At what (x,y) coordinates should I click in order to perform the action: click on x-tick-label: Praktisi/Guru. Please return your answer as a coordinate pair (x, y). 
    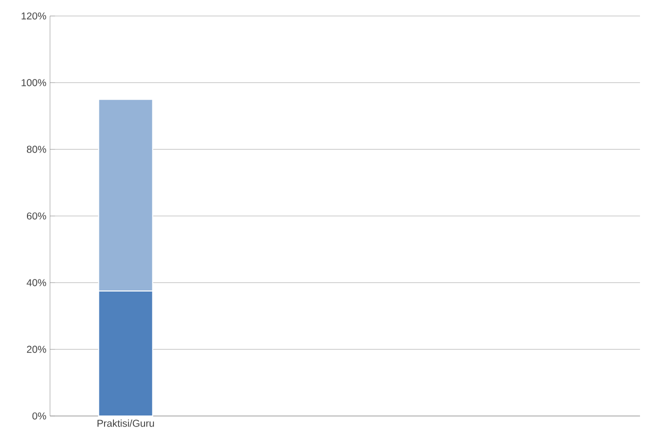
    Looking at the image, I should click on (126, 423).